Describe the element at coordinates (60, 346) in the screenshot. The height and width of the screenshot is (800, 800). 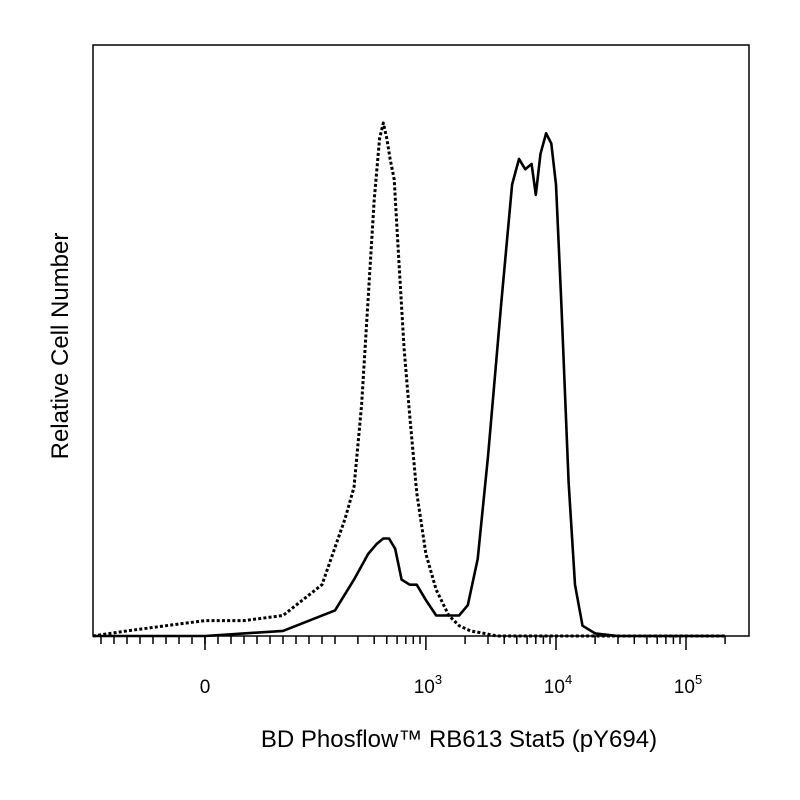
I see `y-axis-title: Relative Cell Number` at that location.